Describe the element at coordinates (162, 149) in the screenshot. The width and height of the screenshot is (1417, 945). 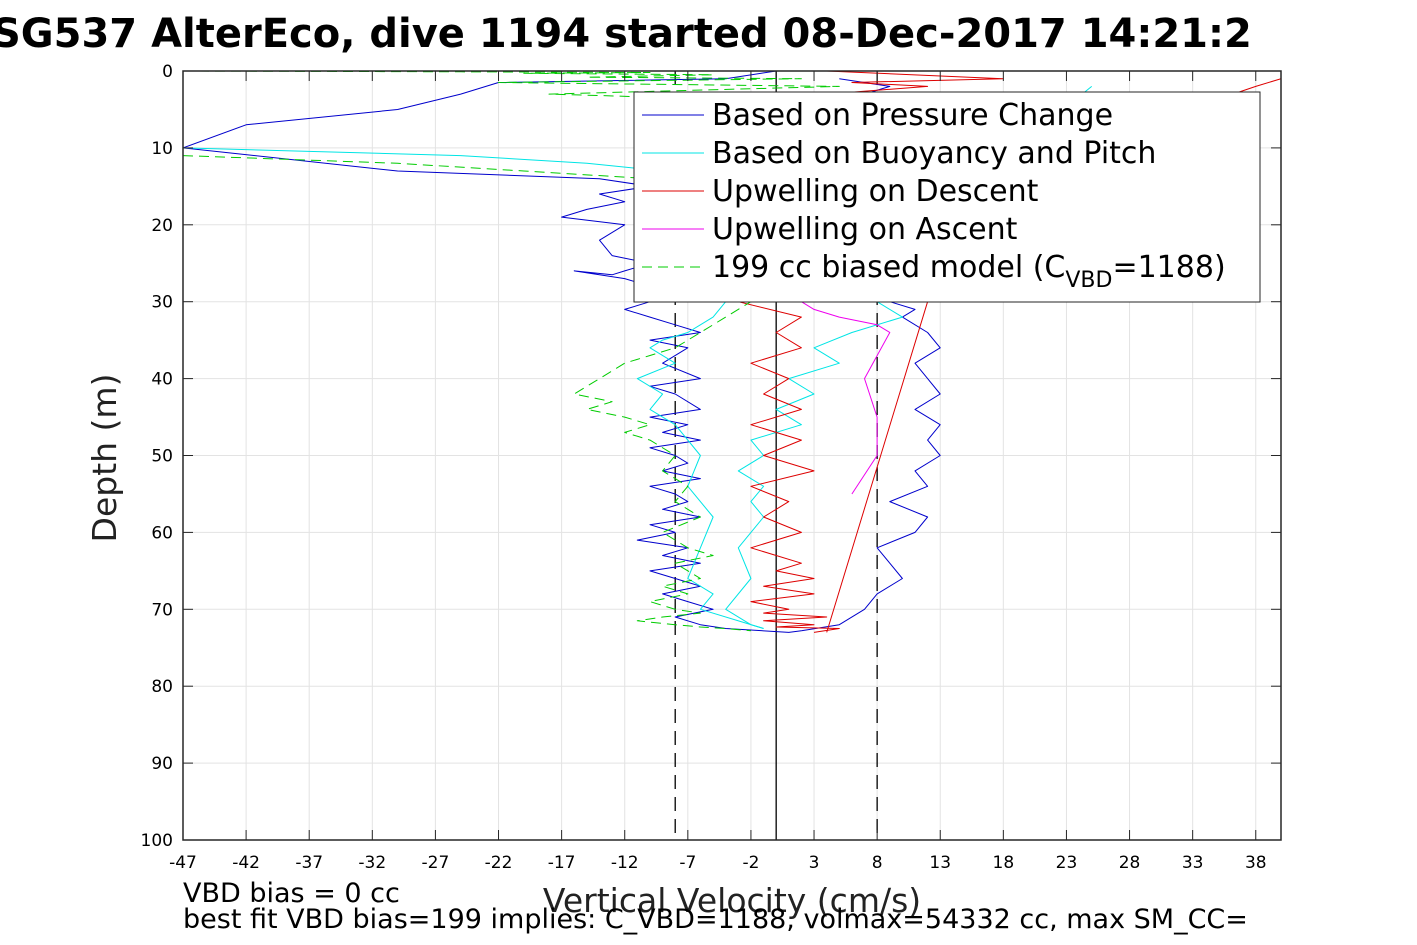
I see `y-tick-label: 10` at that location.